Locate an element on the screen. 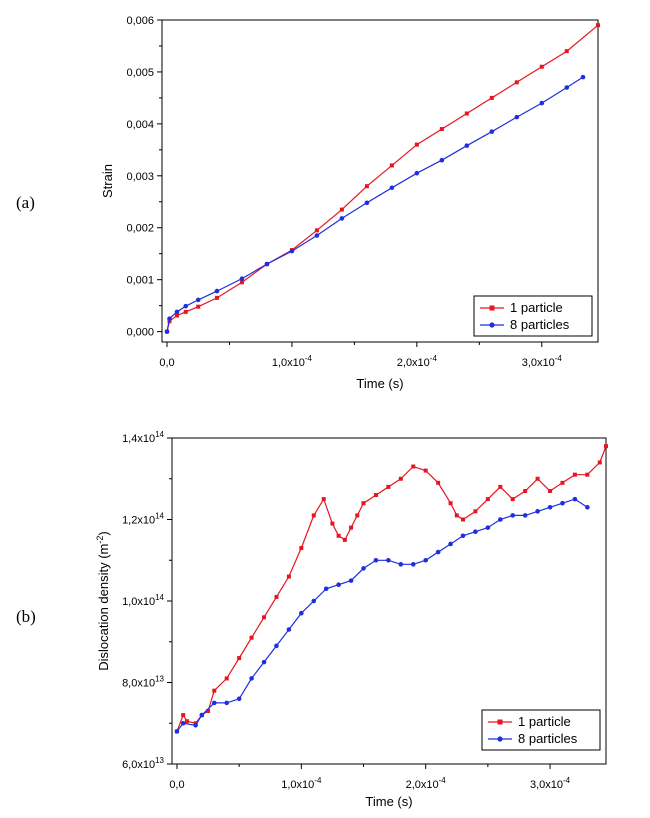  legend: 1 particle 8 particles is located at coordinates (541, 730).